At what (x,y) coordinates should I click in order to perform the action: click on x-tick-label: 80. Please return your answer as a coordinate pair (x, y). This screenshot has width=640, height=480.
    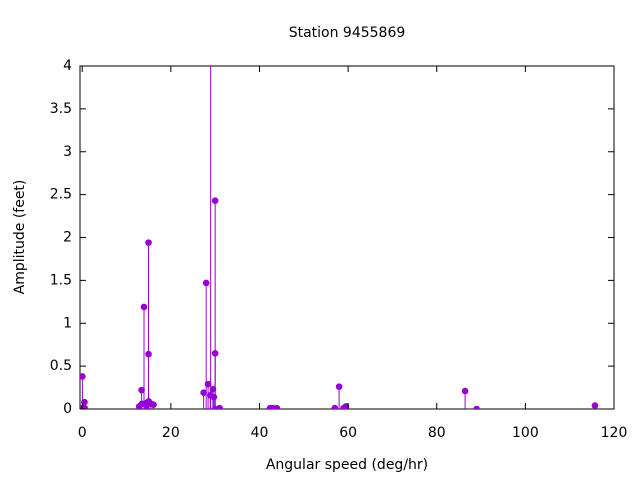
    Looking at the image, I should click on (437, 433).